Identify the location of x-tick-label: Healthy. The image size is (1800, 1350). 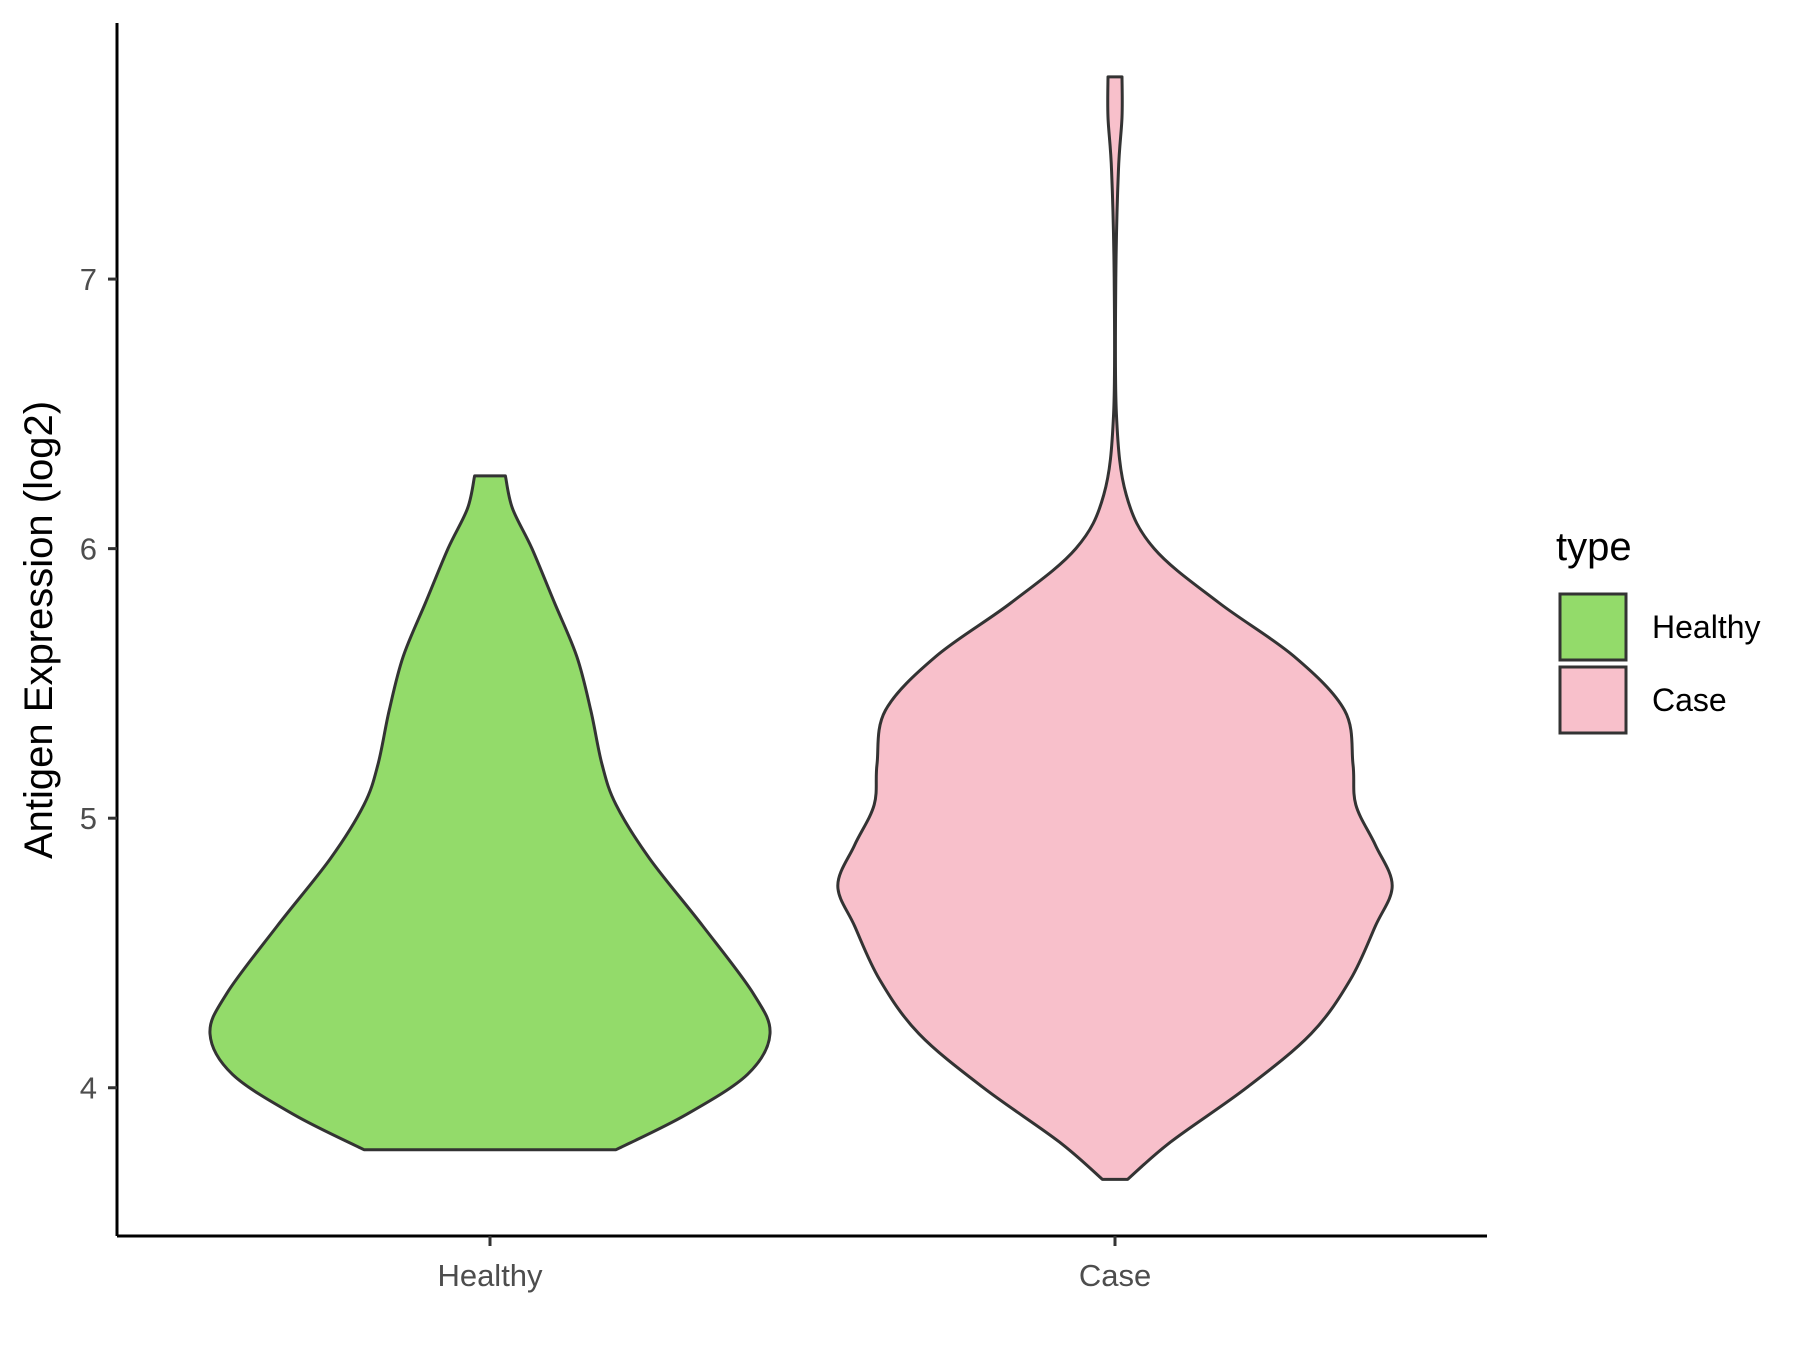
(490, 1275).